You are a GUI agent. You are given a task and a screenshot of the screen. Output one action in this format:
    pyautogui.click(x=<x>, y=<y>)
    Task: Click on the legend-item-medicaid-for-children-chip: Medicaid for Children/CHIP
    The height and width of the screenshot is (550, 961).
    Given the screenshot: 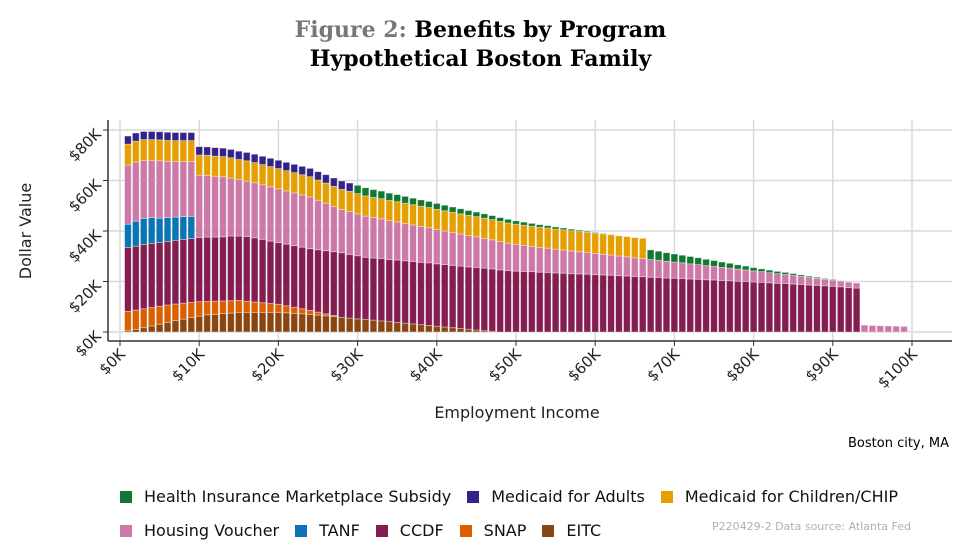 What is the action you would take?
    pyautogui.click(x=779, y=496)
    